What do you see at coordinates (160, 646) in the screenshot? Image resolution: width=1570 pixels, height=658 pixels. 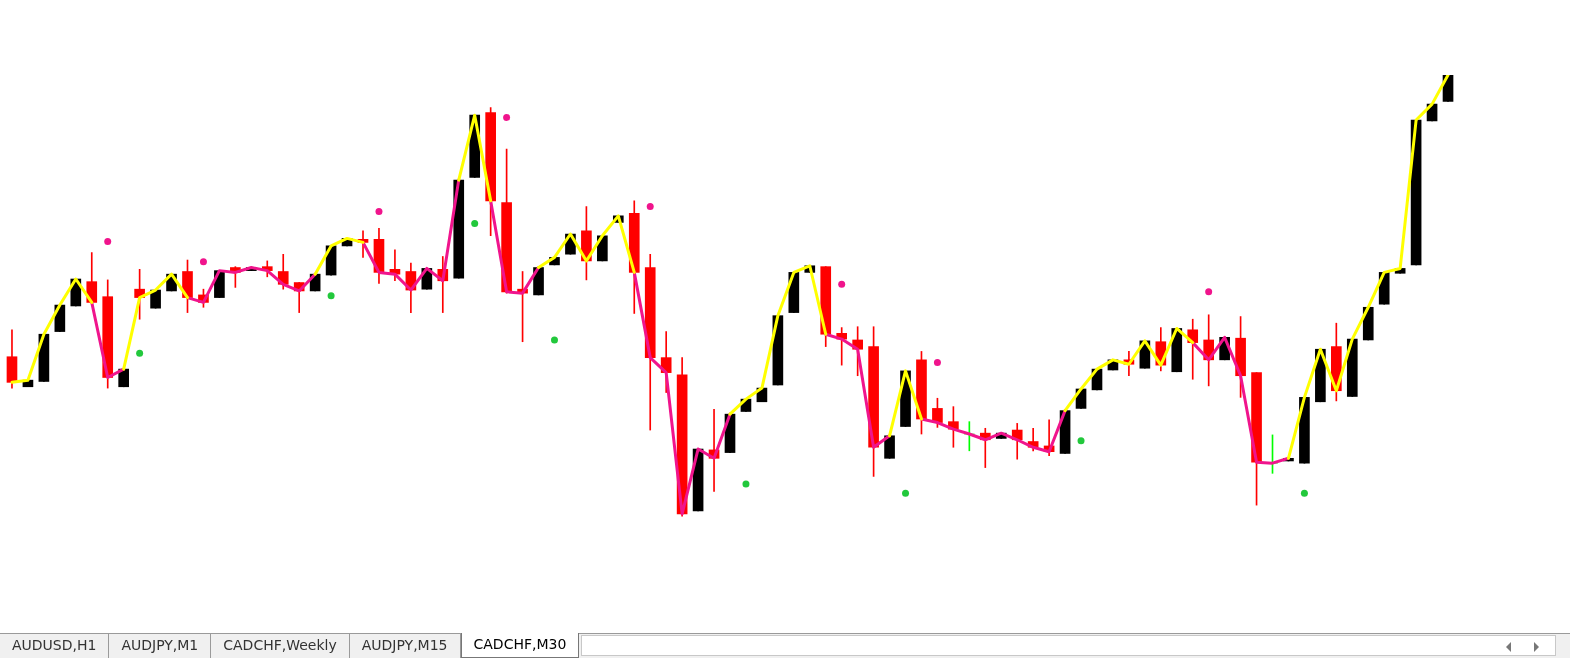 I see `text: AUDJPY,M1` at bounding box center [160, 646].